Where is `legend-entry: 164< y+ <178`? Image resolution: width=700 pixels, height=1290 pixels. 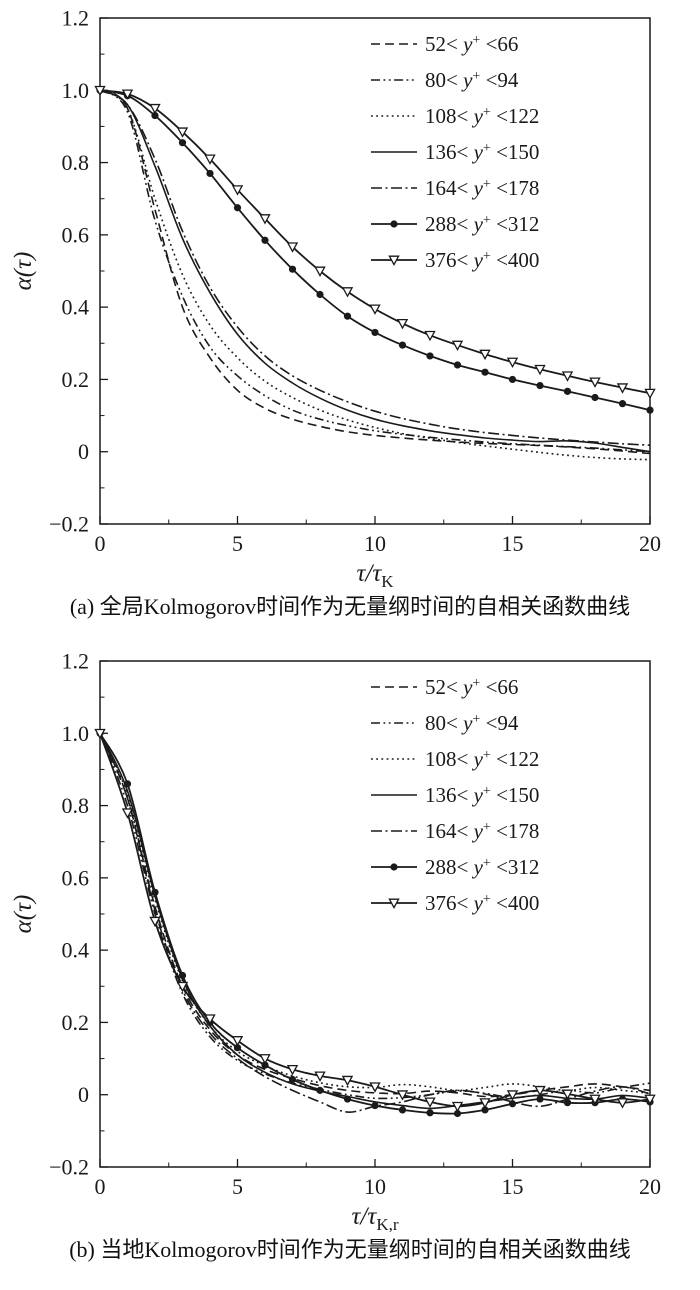
legend-entry: 164< y+ <178 is located at coordinates (455, 188).